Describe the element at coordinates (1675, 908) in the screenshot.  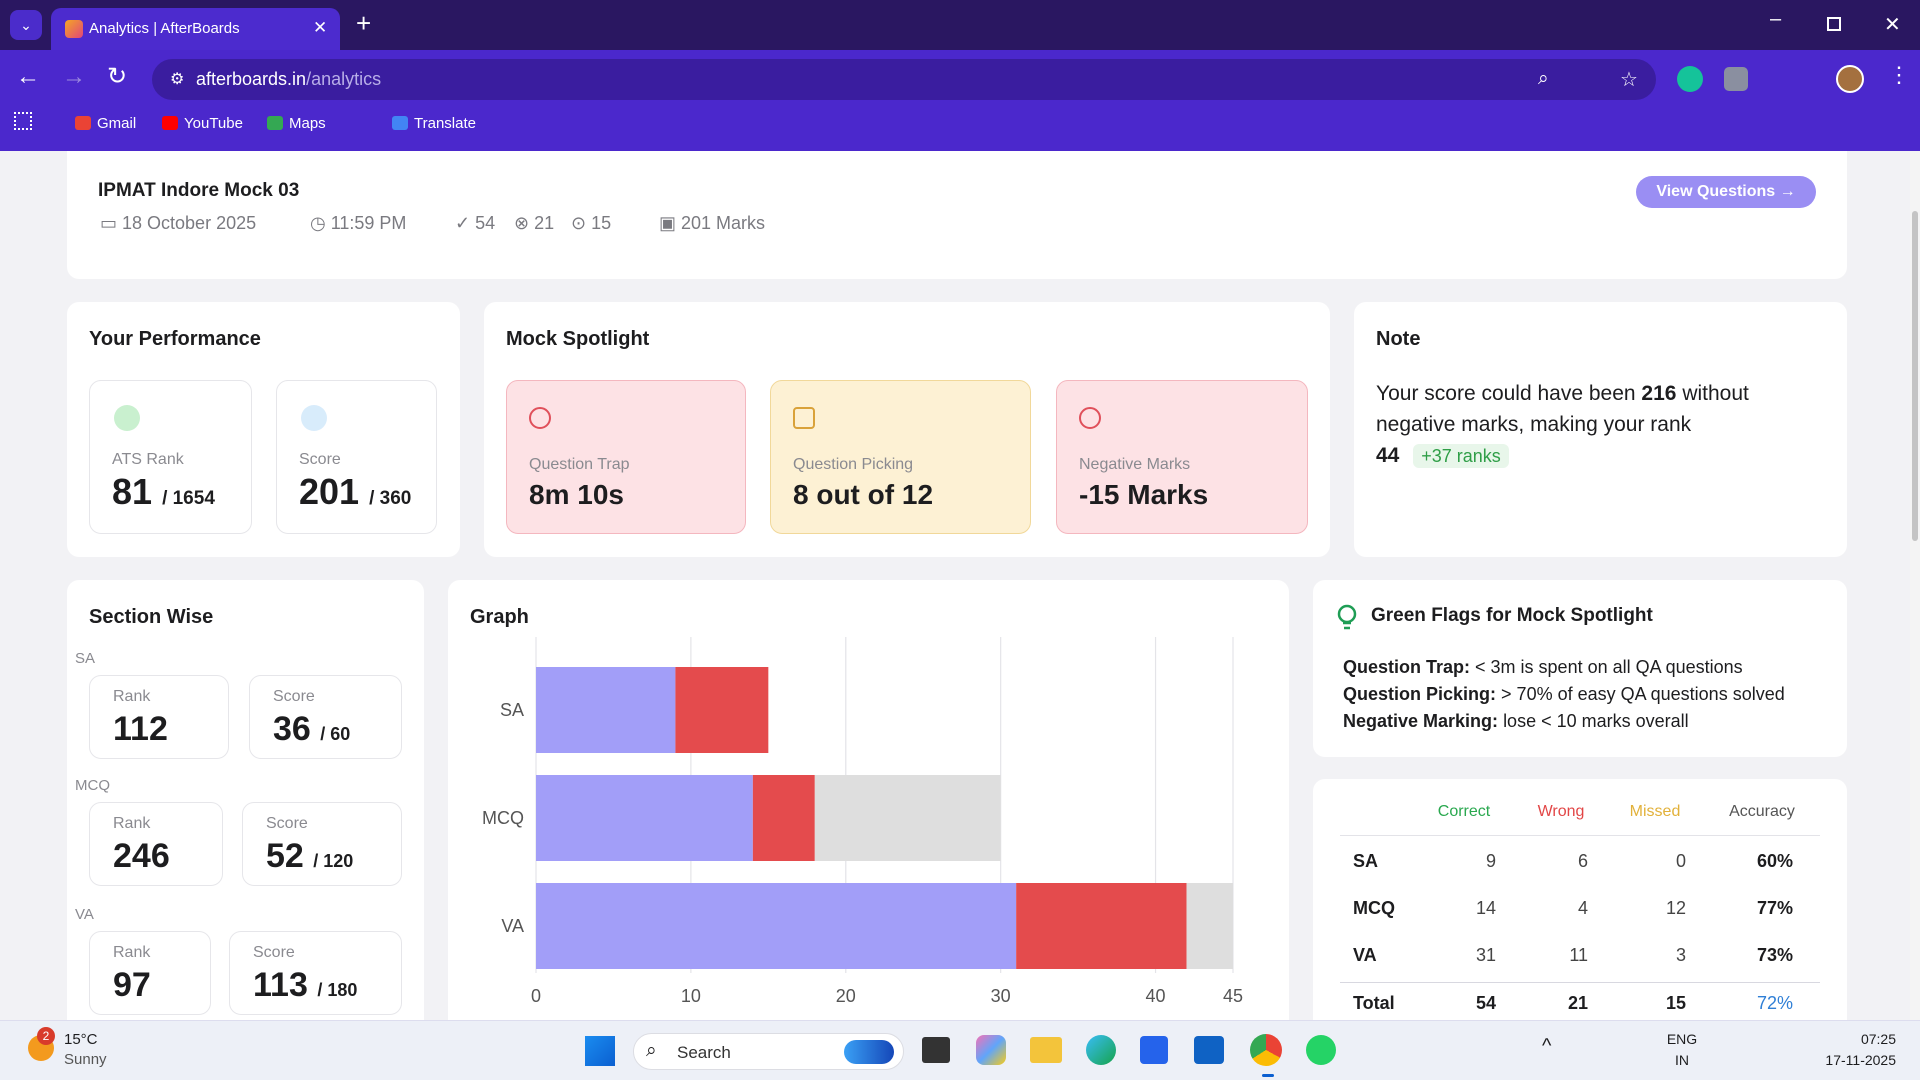
I see `count-cell: 12` at that location.